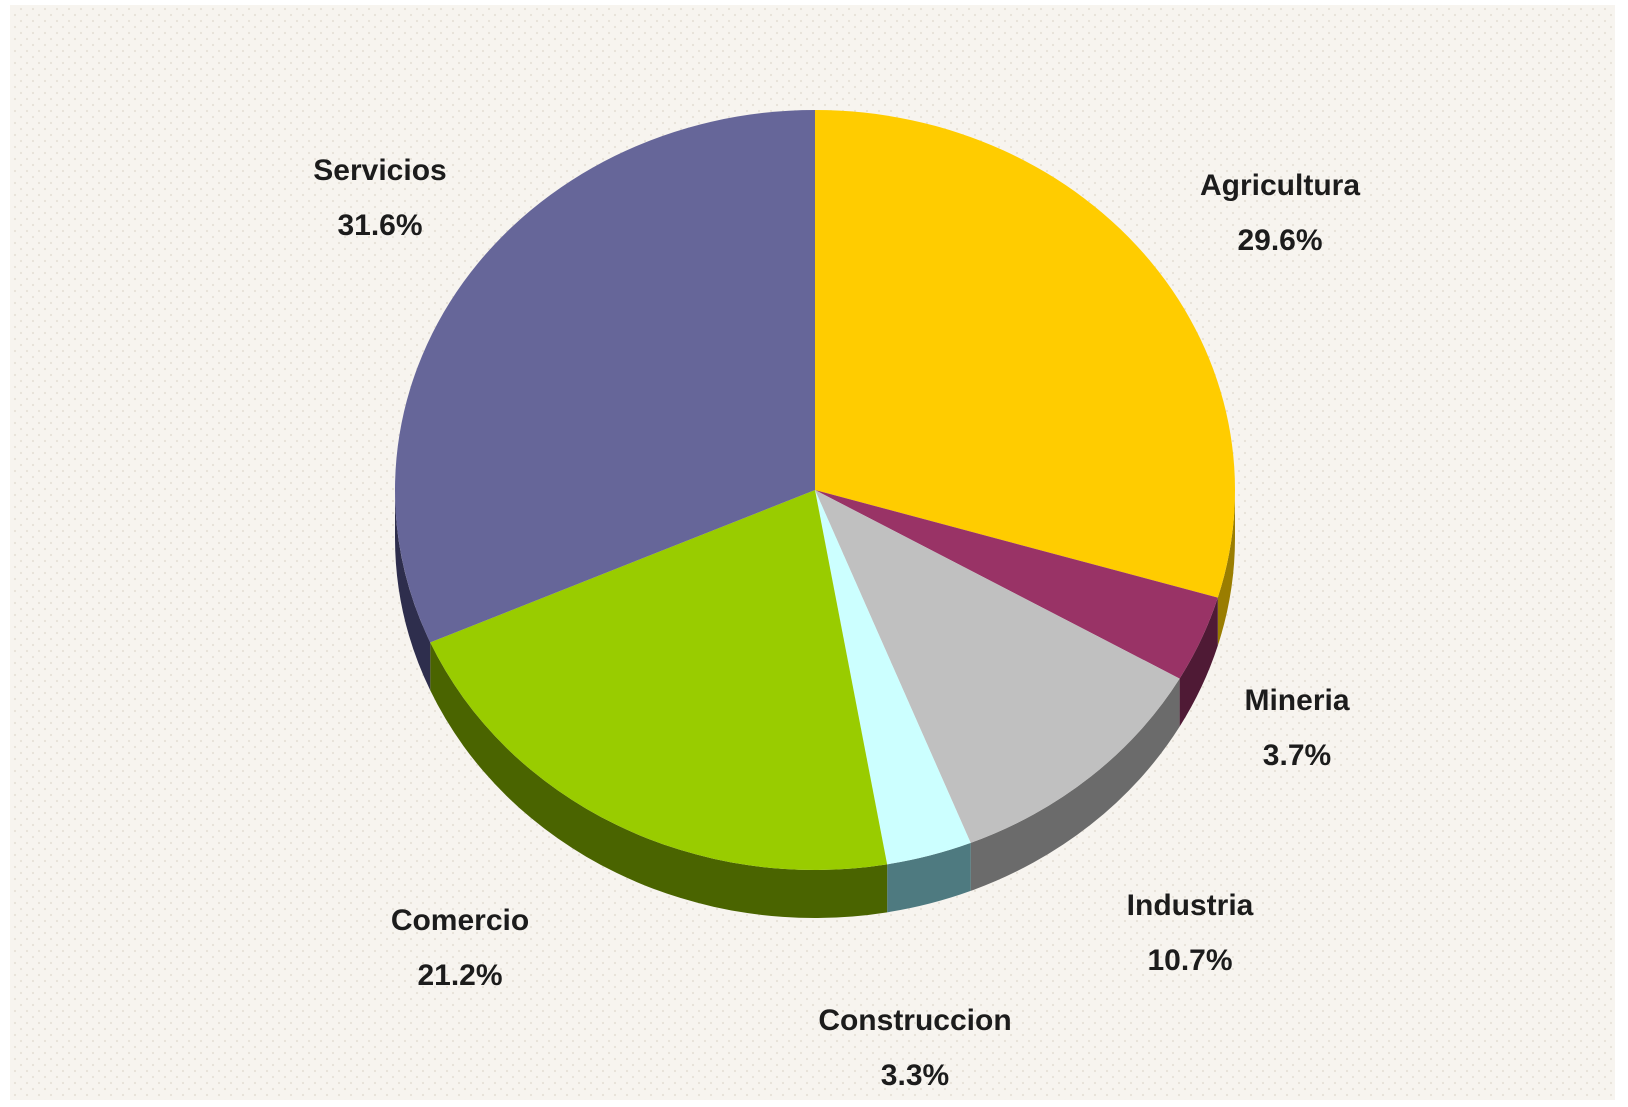  Describe the element at coordinates (460, 920) in the screenshot. I see `slice-label-comercio: Comercio` at that location.